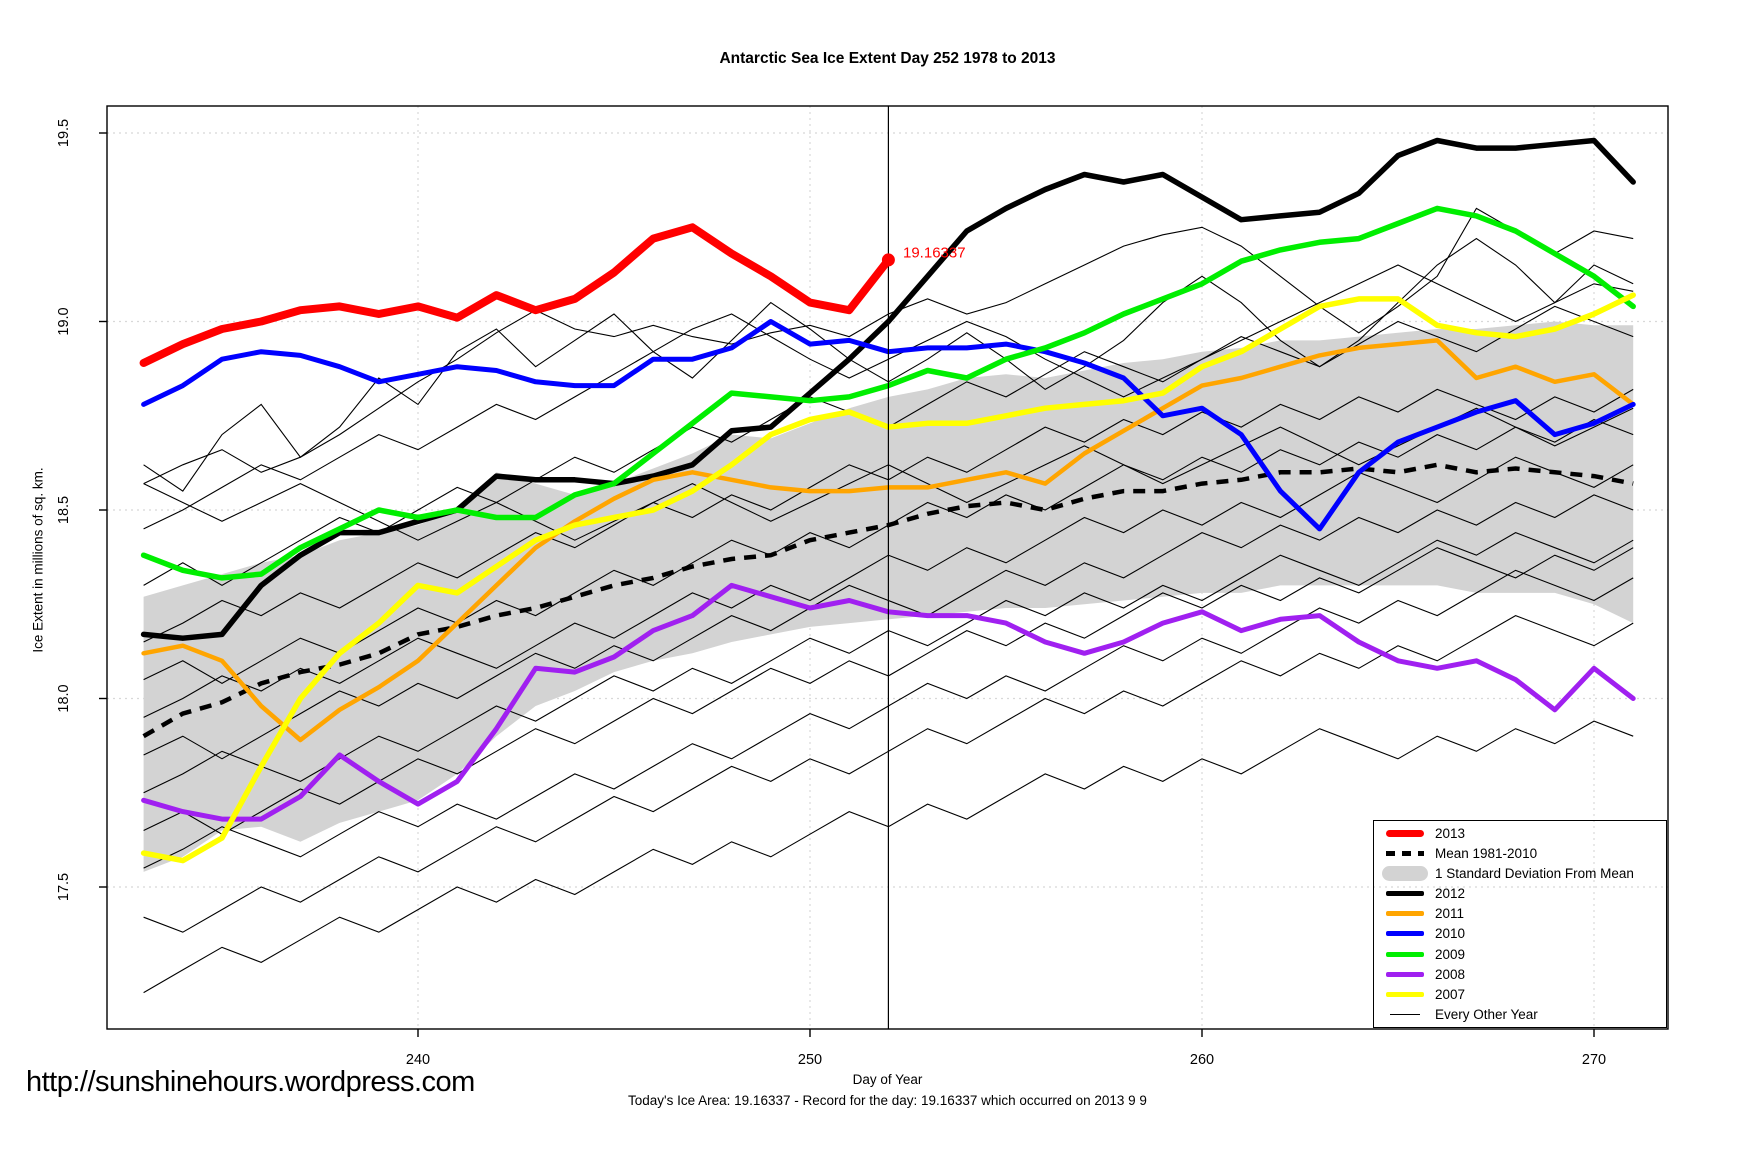 The width and height of the screenshot is (1738, 1158). Describe the element at coordinates (1486, 1014) in the screenshot. I see `legend-label: Every Other Year` at that location.